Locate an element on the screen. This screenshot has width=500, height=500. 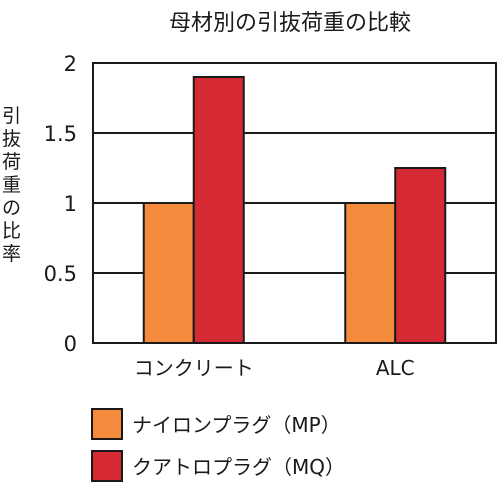
legend-item-mq: クアトロプラグ（MQ） is located at coordinates (218, 466).